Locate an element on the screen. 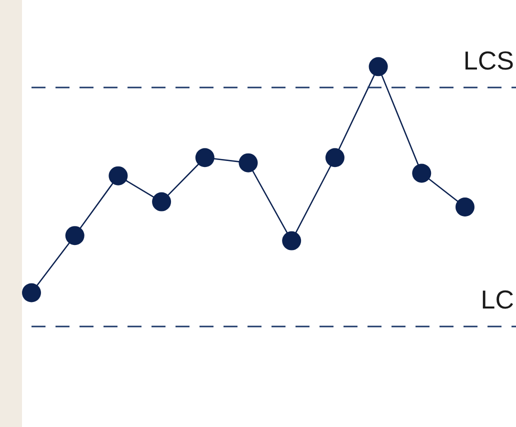 The image size is (516, 427). ref-line-label: LCS is located at coordinates (488, 61).